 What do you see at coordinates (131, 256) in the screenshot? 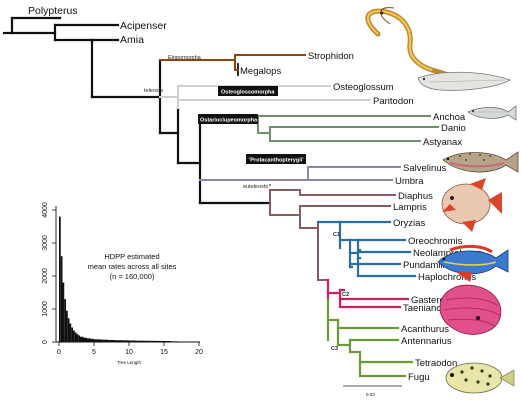
I see `annotation-line-1: HDPP estimated` at bounding box center [131, 256].